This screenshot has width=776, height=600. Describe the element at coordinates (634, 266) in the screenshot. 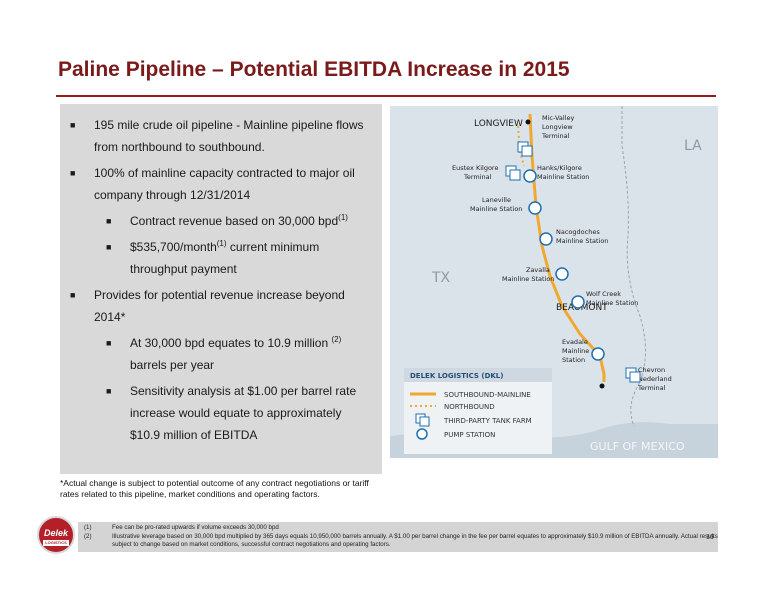

I see `state-border` at that location.